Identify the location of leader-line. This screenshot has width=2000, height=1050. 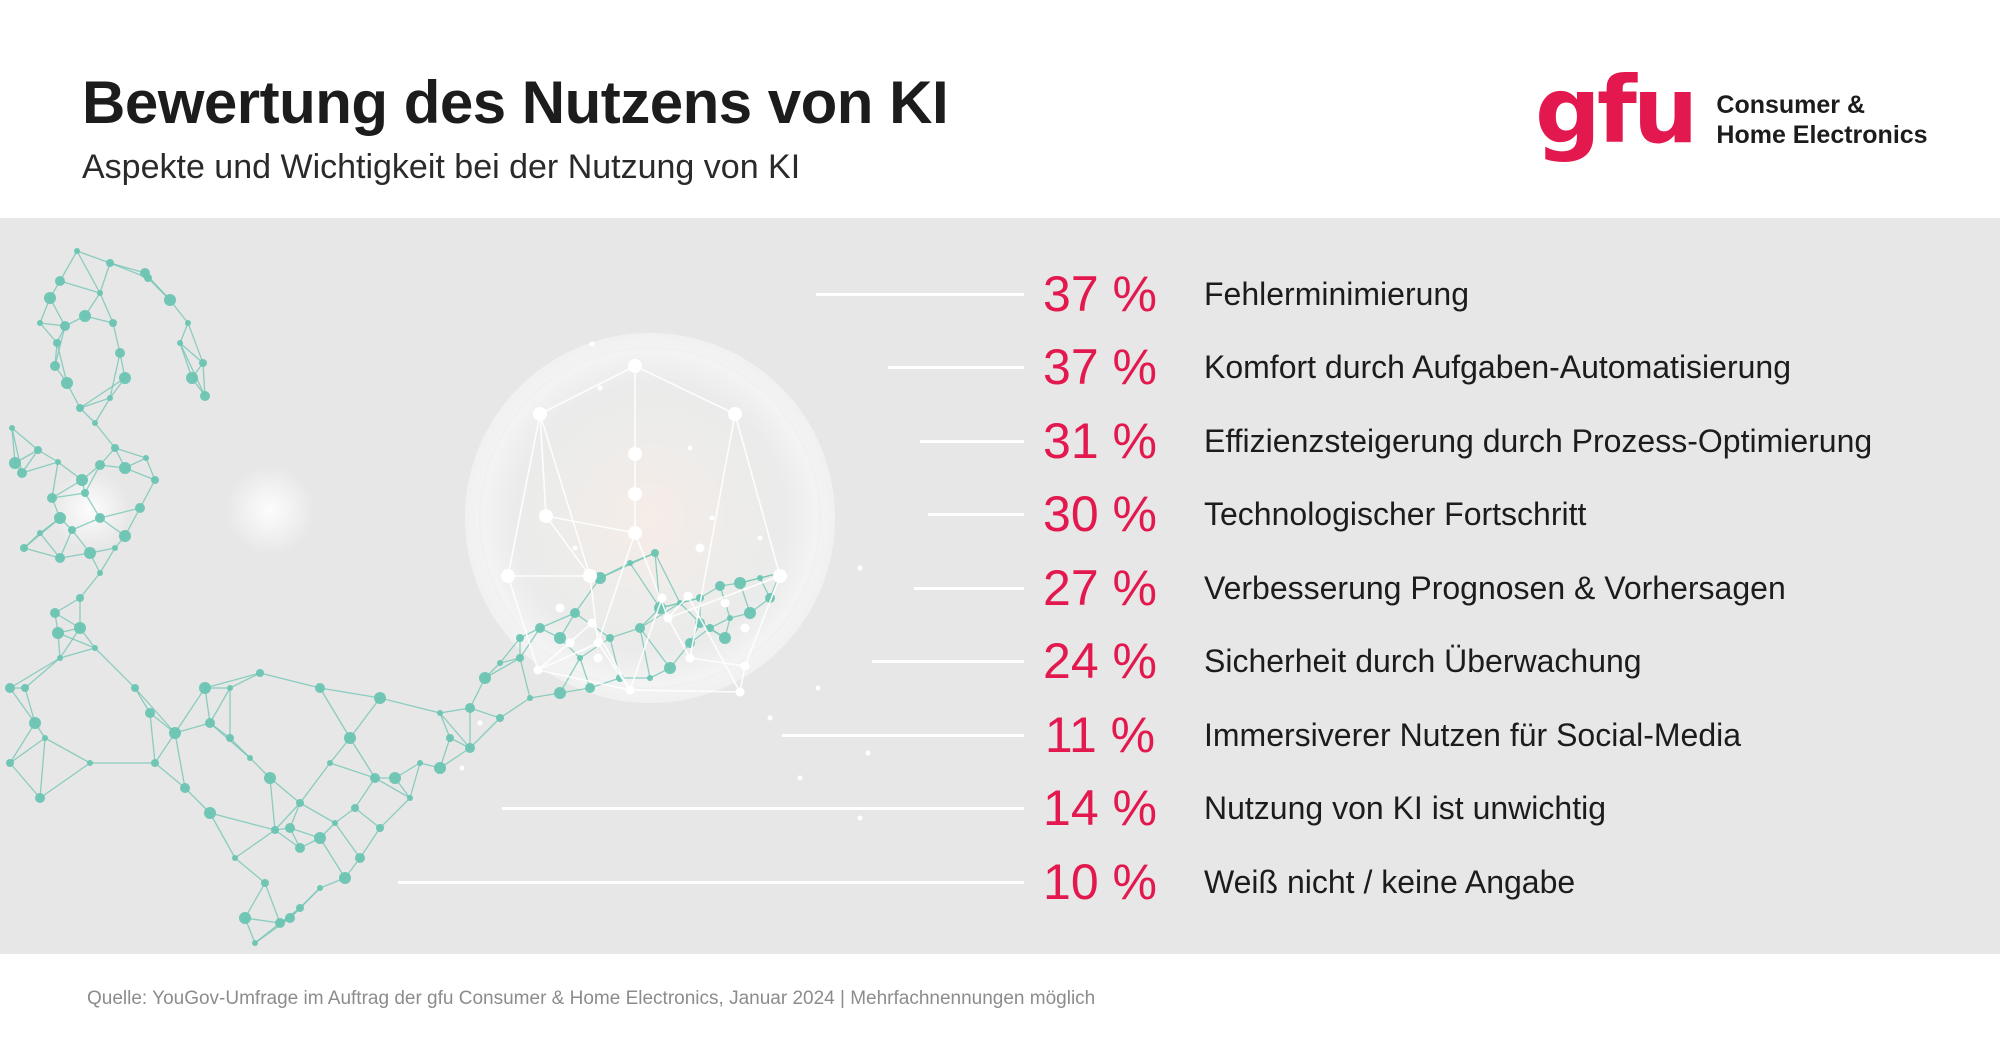
(972, 441).